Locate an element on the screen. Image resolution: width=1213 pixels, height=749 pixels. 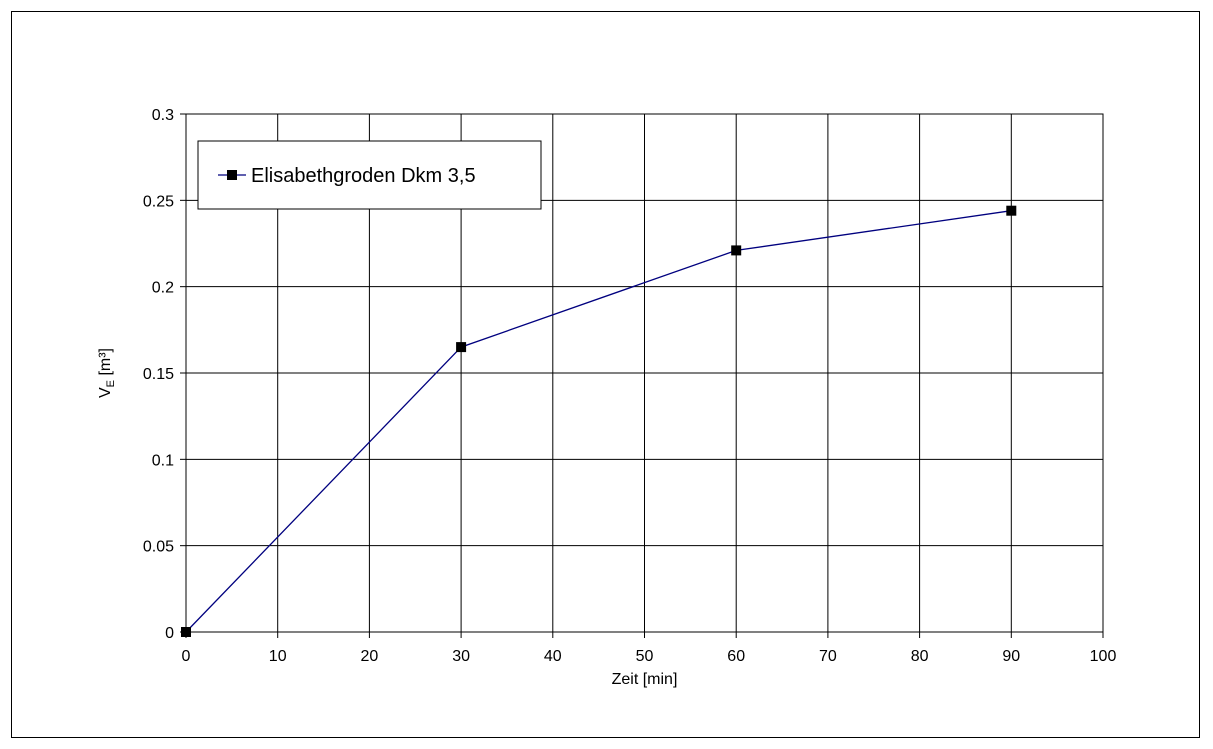
x-tick-label: 20 is located at coordinates (370, 656).